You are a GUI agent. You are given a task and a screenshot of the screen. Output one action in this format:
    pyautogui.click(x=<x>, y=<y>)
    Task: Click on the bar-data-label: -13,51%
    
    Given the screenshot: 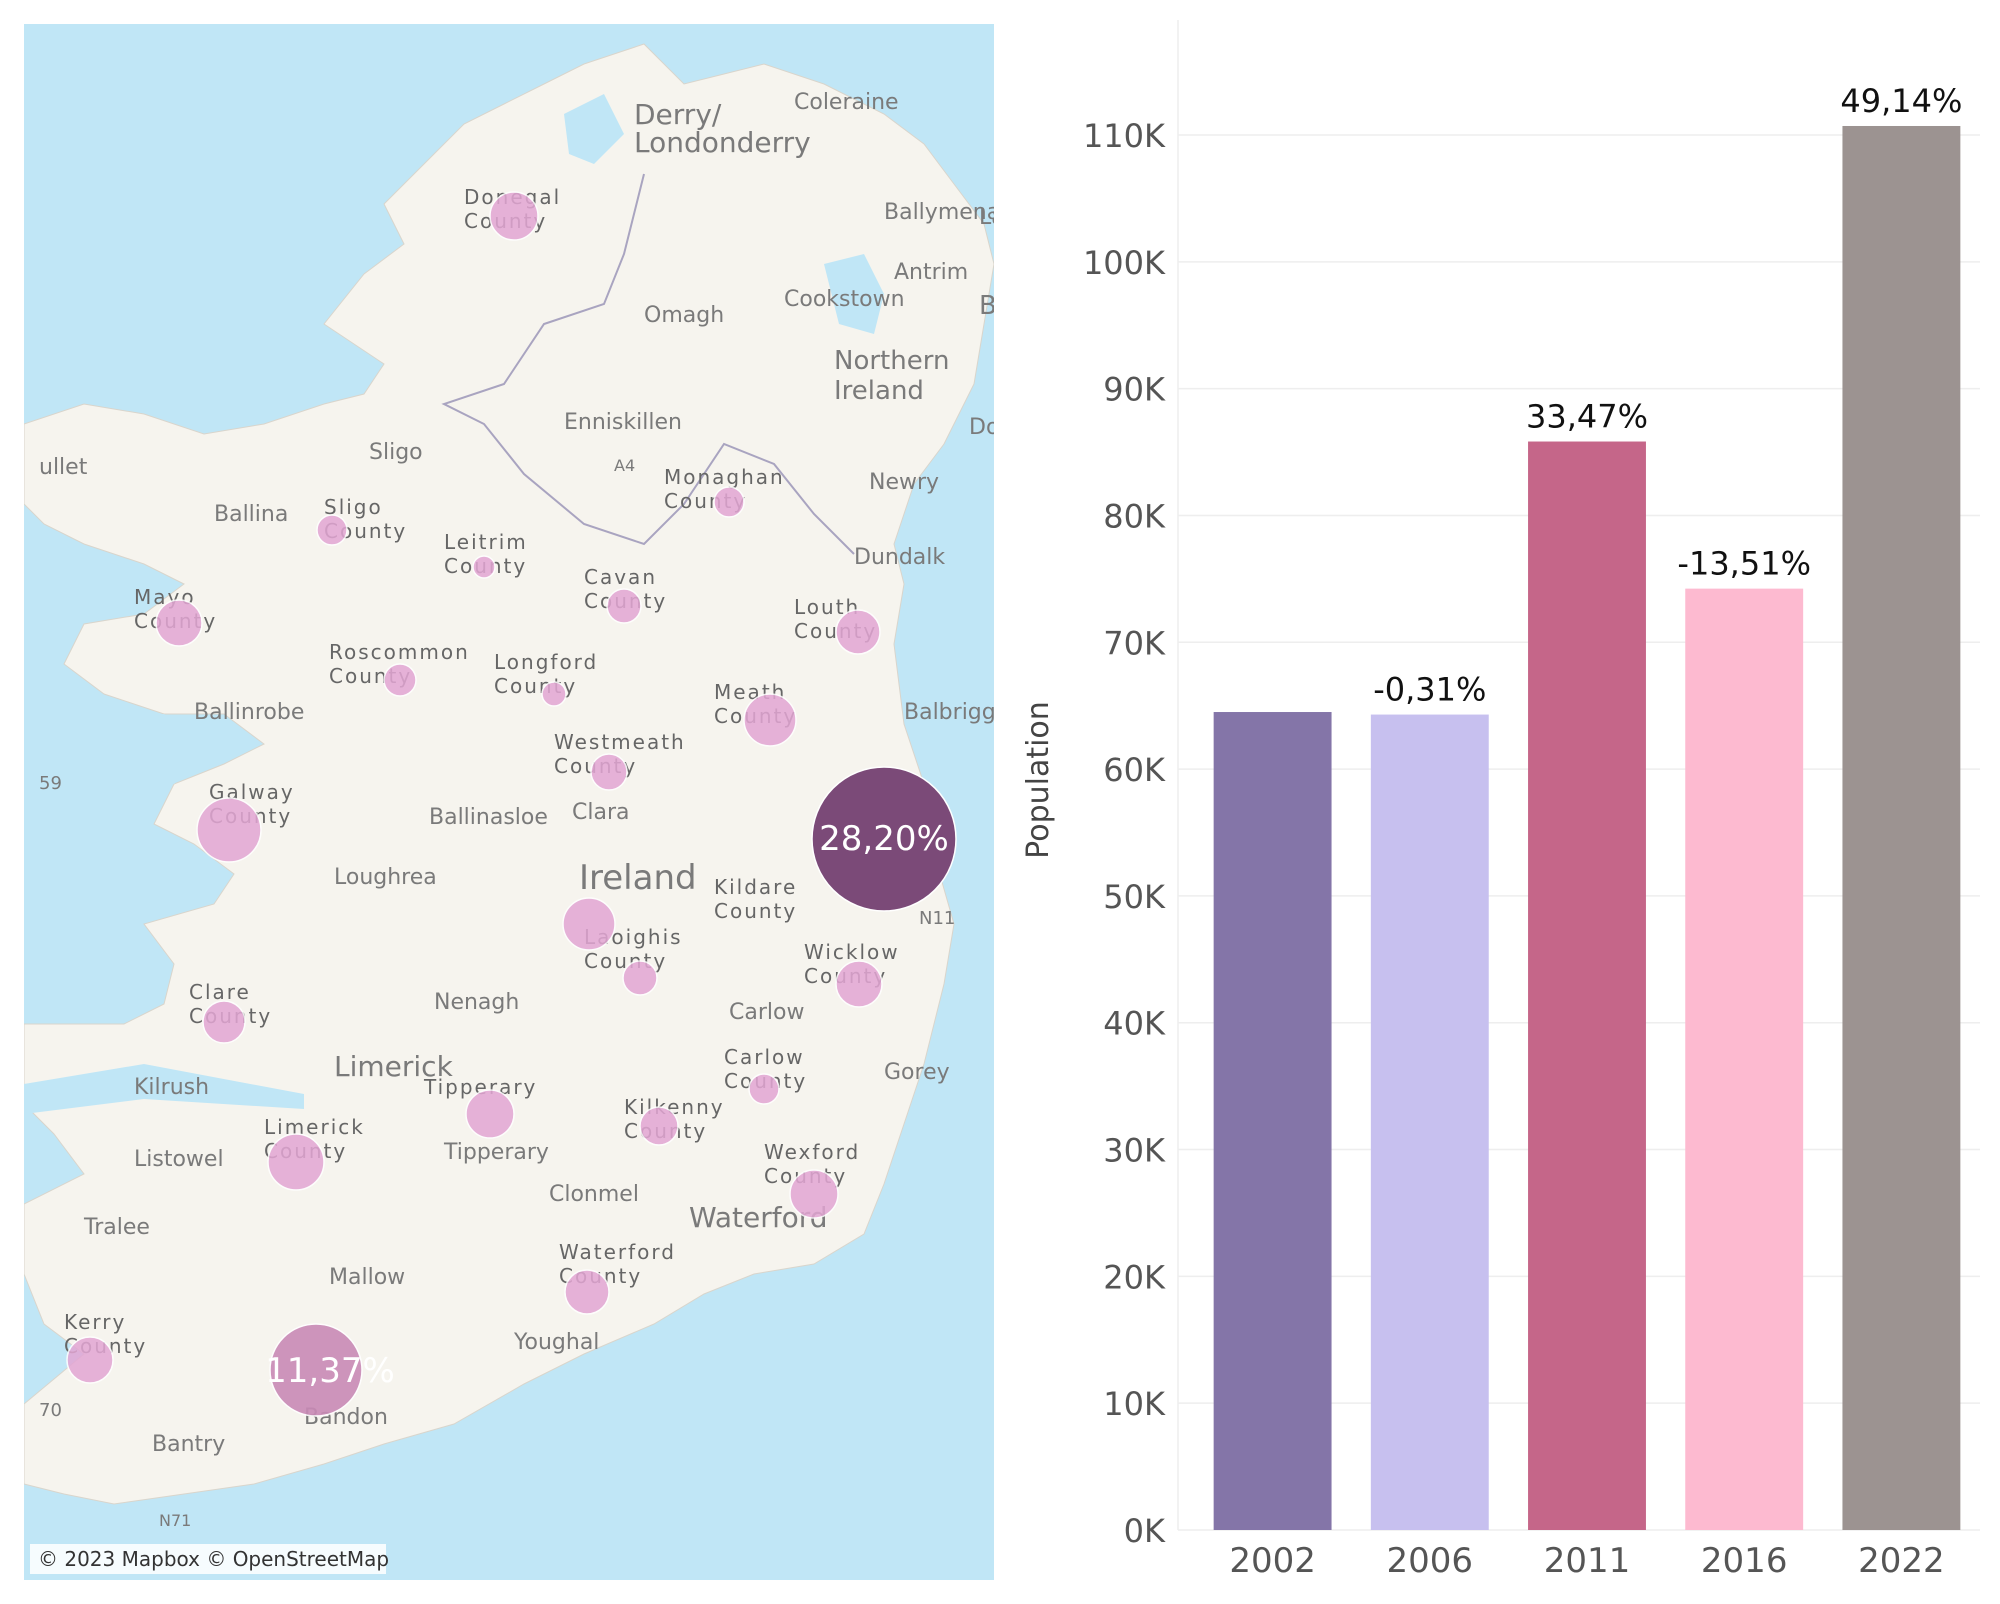 What is the action you would take?
    pyautogui.click(x=1744, y=564)
    